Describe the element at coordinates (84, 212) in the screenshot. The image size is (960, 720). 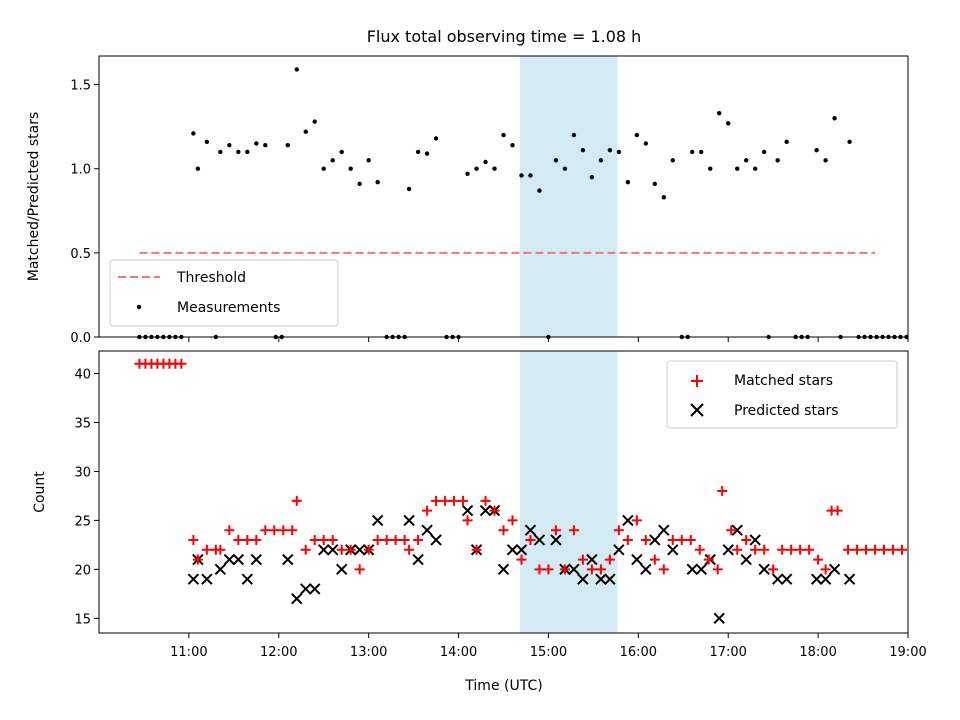
I see `ratio-y-ticks: 0.0 0.5 1.0 1.5` at that location.